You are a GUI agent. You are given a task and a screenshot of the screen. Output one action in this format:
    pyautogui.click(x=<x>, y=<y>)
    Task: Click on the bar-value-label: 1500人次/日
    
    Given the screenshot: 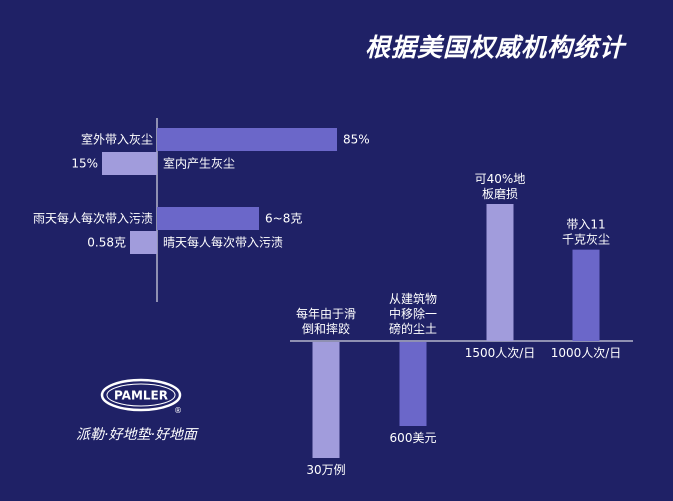 What is the action you would take?
    pyautogui.click(x=500, y=353)
    